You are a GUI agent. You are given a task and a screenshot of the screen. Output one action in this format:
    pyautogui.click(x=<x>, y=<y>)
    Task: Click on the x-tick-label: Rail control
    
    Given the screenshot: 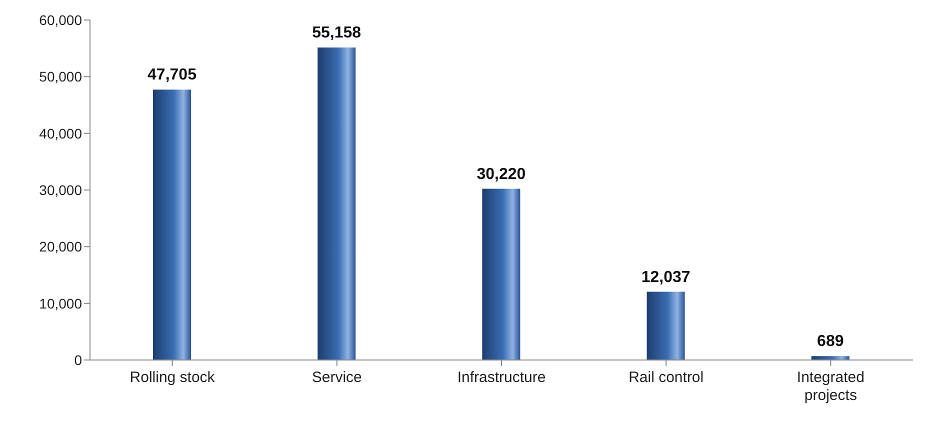 What is the action you would take?
    pyautogui.click(x=666, y=377)
    